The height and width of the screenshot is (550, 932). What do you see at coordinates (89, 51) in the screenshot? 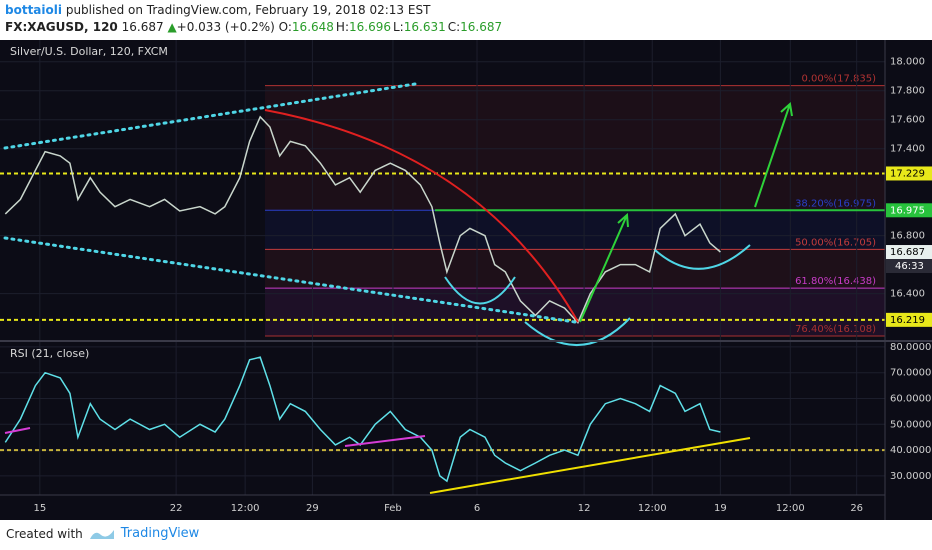
I see `pane-title: Silver/U.S. Dollar, 120, FXCM` at bounding box center [89, 51].